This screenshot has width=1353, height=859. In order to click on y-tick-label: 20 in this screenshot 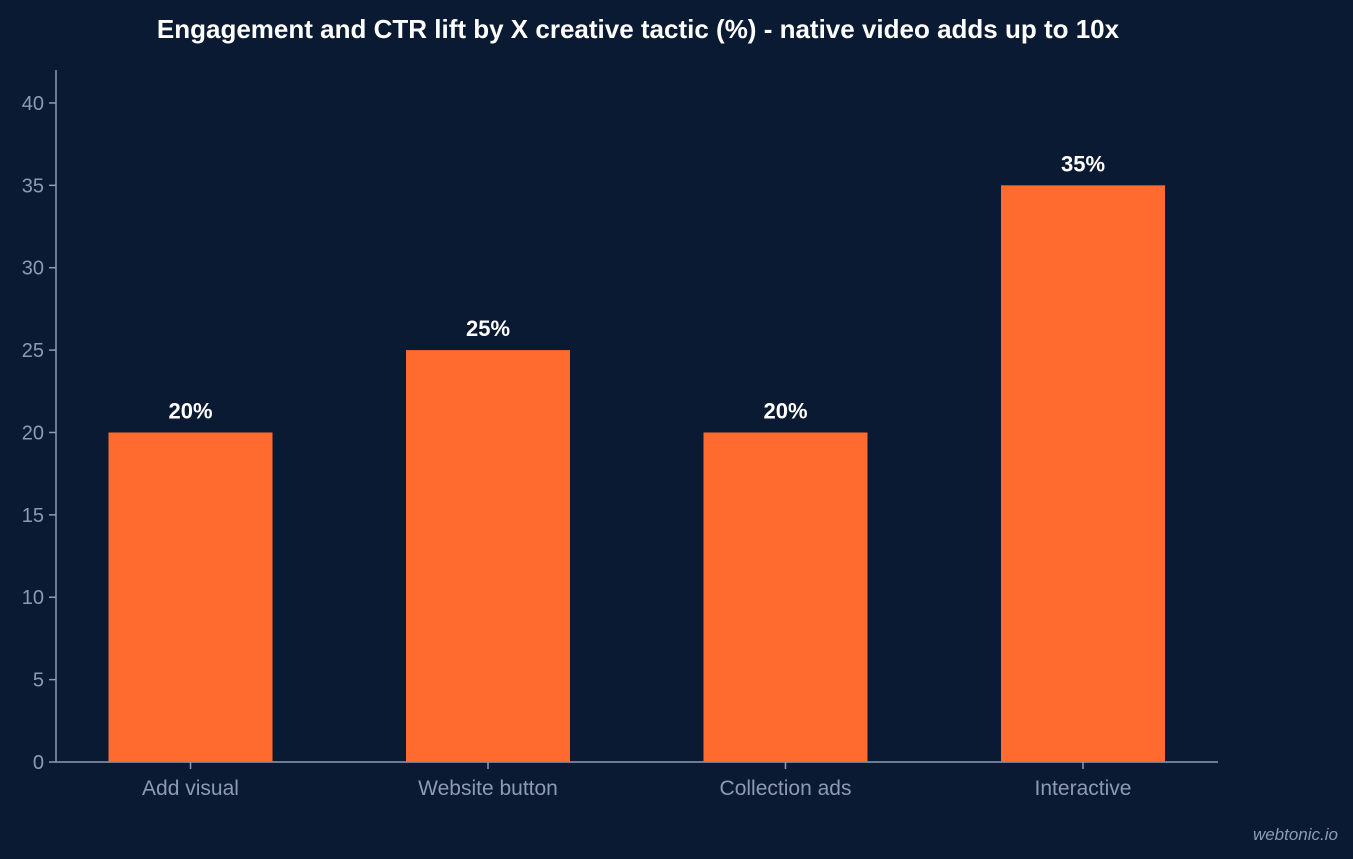, I will do `click(33, 433)`.